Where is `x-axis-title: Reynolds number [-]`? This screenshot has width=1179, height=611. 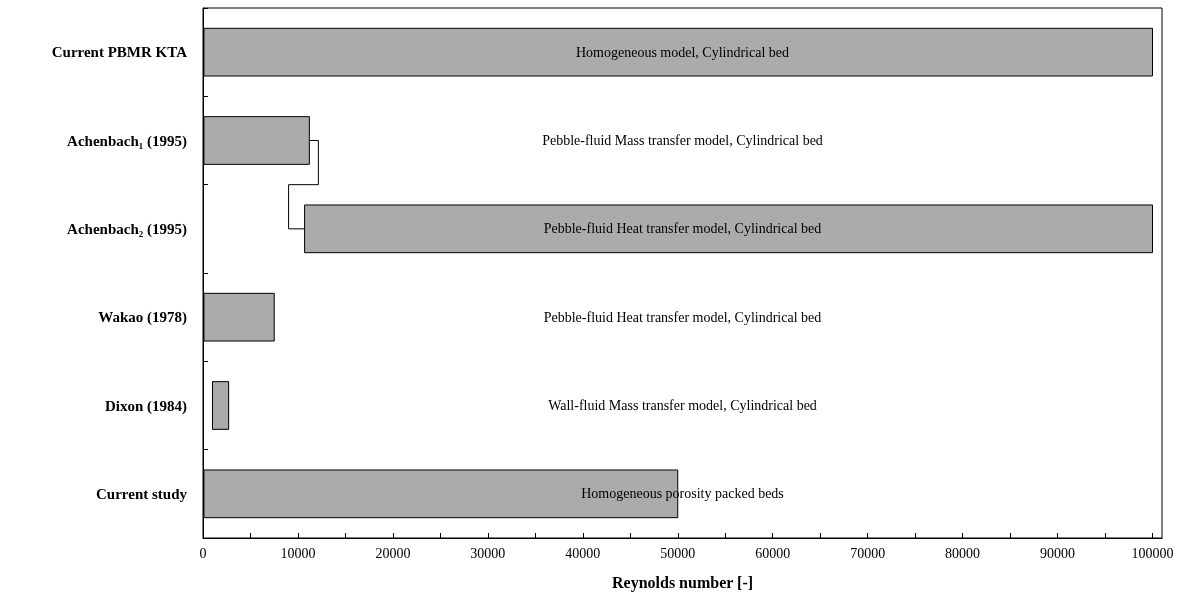
x-axis-title: Reynolds number [-] is located at coordinates (682, 582).